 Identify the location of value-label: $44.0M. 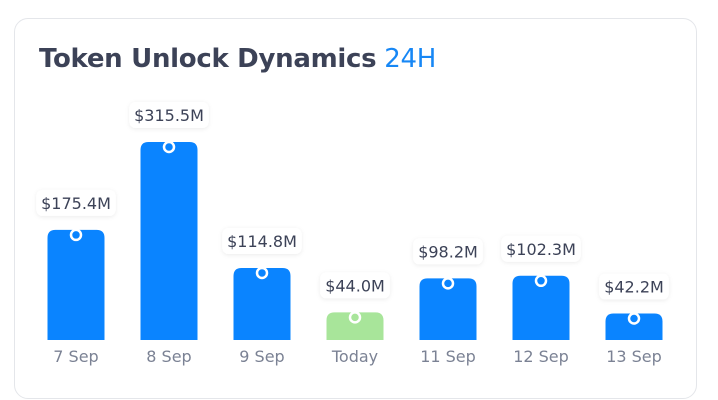
(355, 285).